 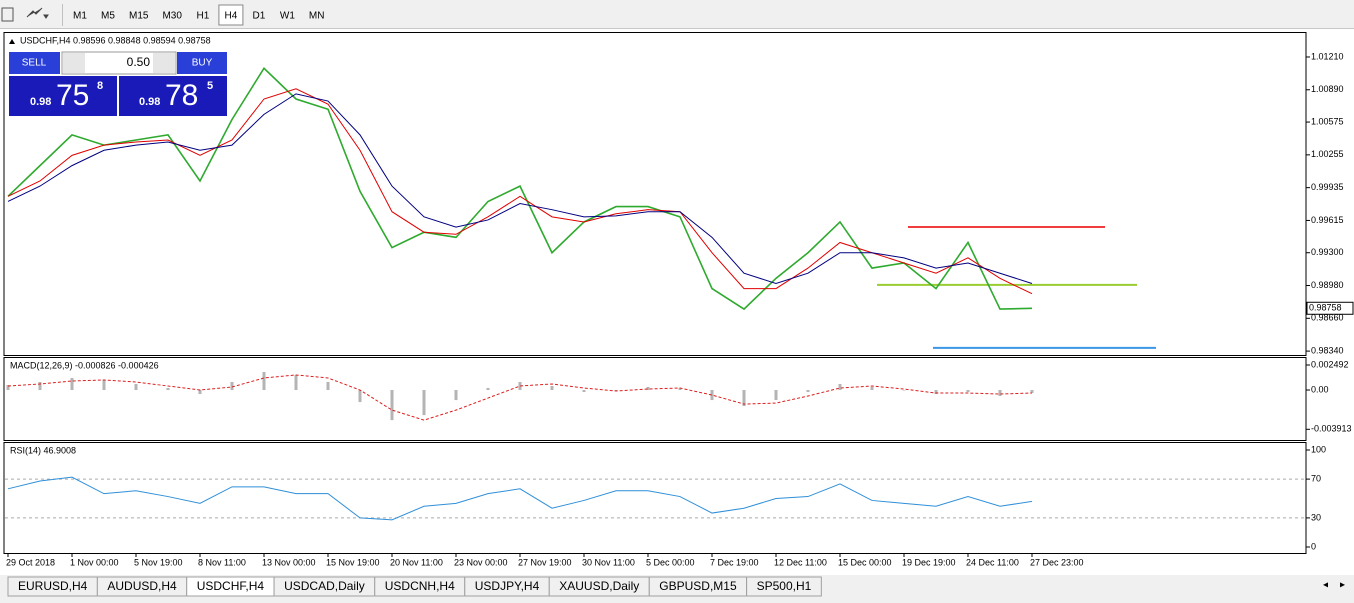 I want to click on volume-up, so click(x=164, y=63).